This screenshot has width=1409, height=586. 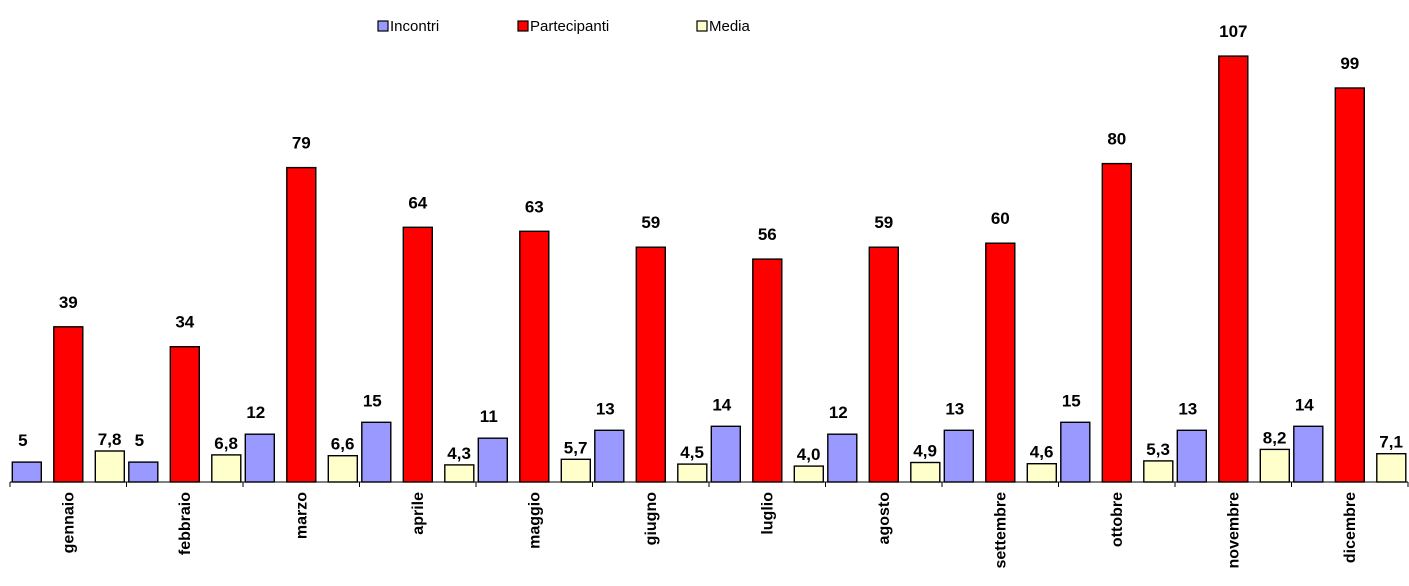 What do you see at coordinates (143, 472) in the screenshot?
I see `bar-incontri-febbraio` at bounding box center [143, 472].